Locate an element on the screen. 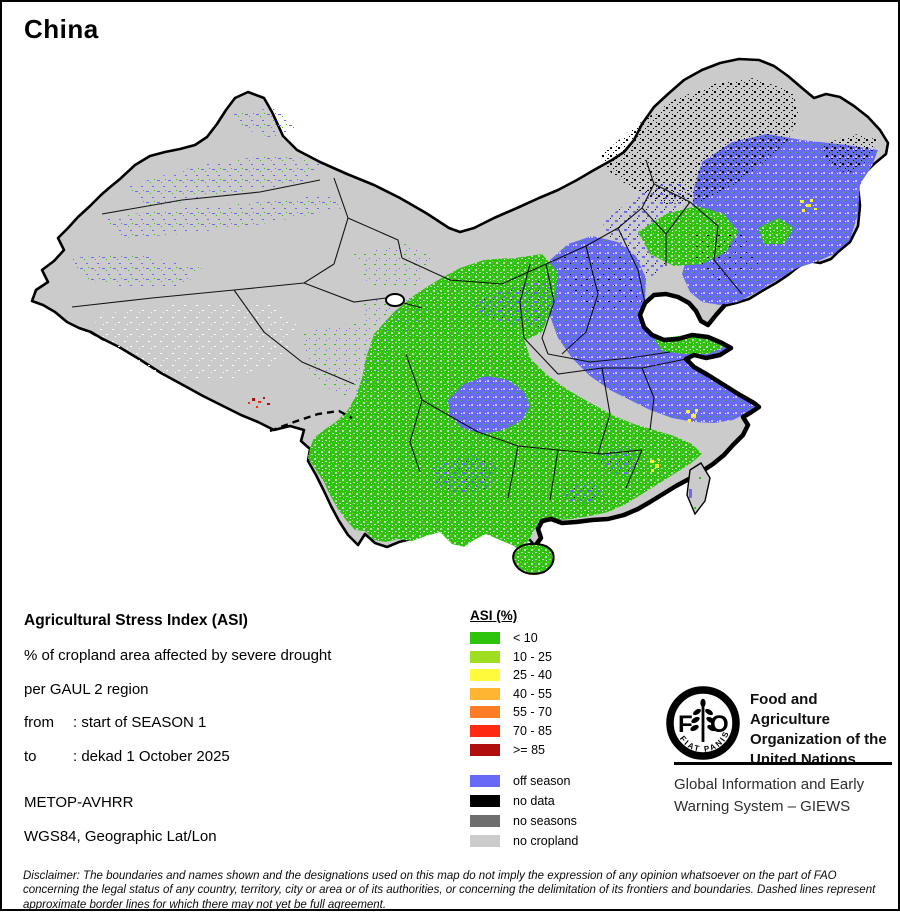  qinghai-lake is located at coordinates (395, 300).